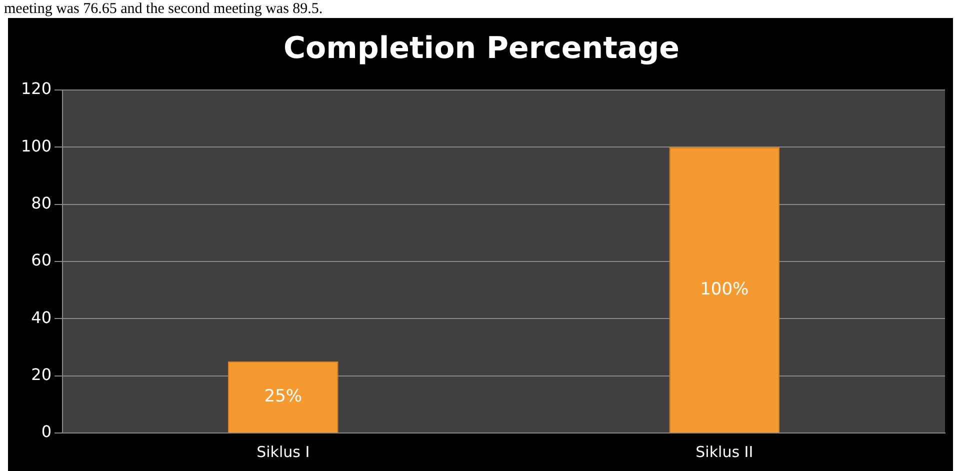 The width and height of the screenshot is (955, 471). I want to click on data-label: 25%, so click(283, 396).